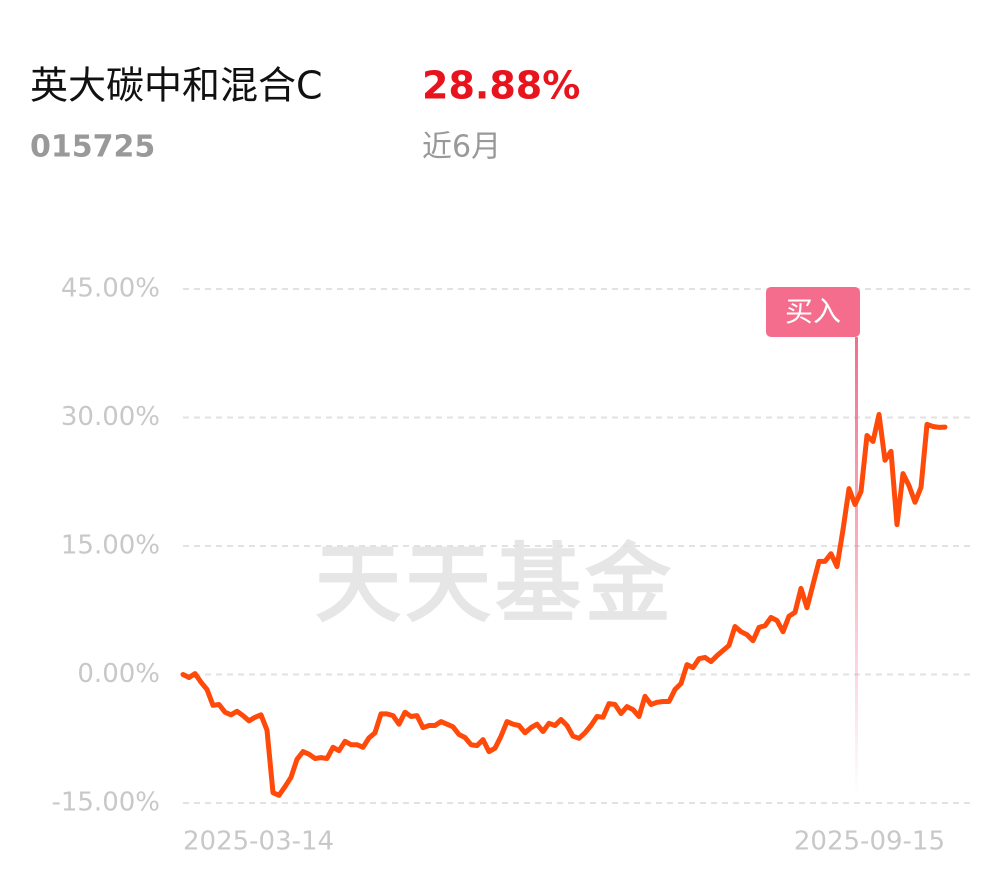  I want to click on buy-marker-line, so click(856, 567).